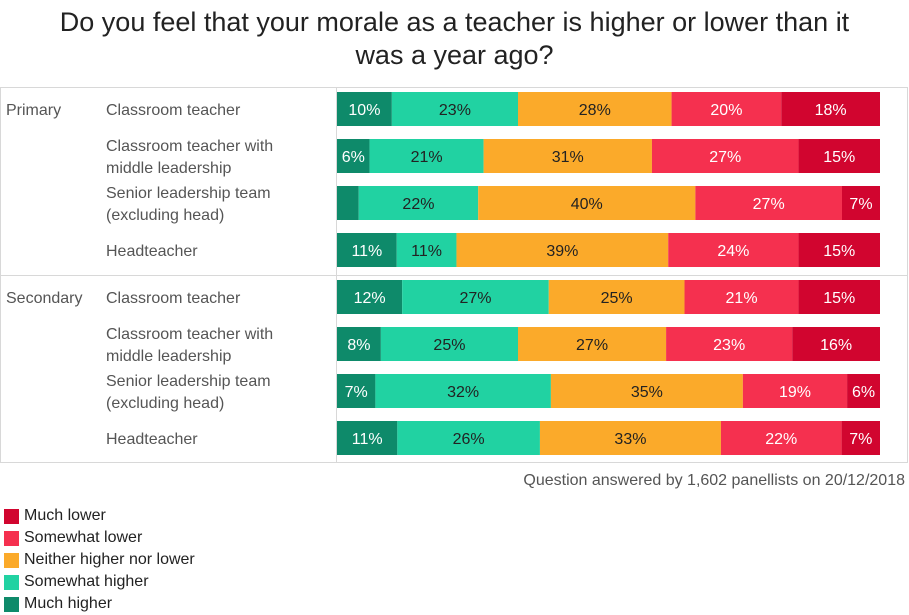 The width and height of the screenshot is (909, 615). I want to click on legend-label: Much higher, so click(68, 603).